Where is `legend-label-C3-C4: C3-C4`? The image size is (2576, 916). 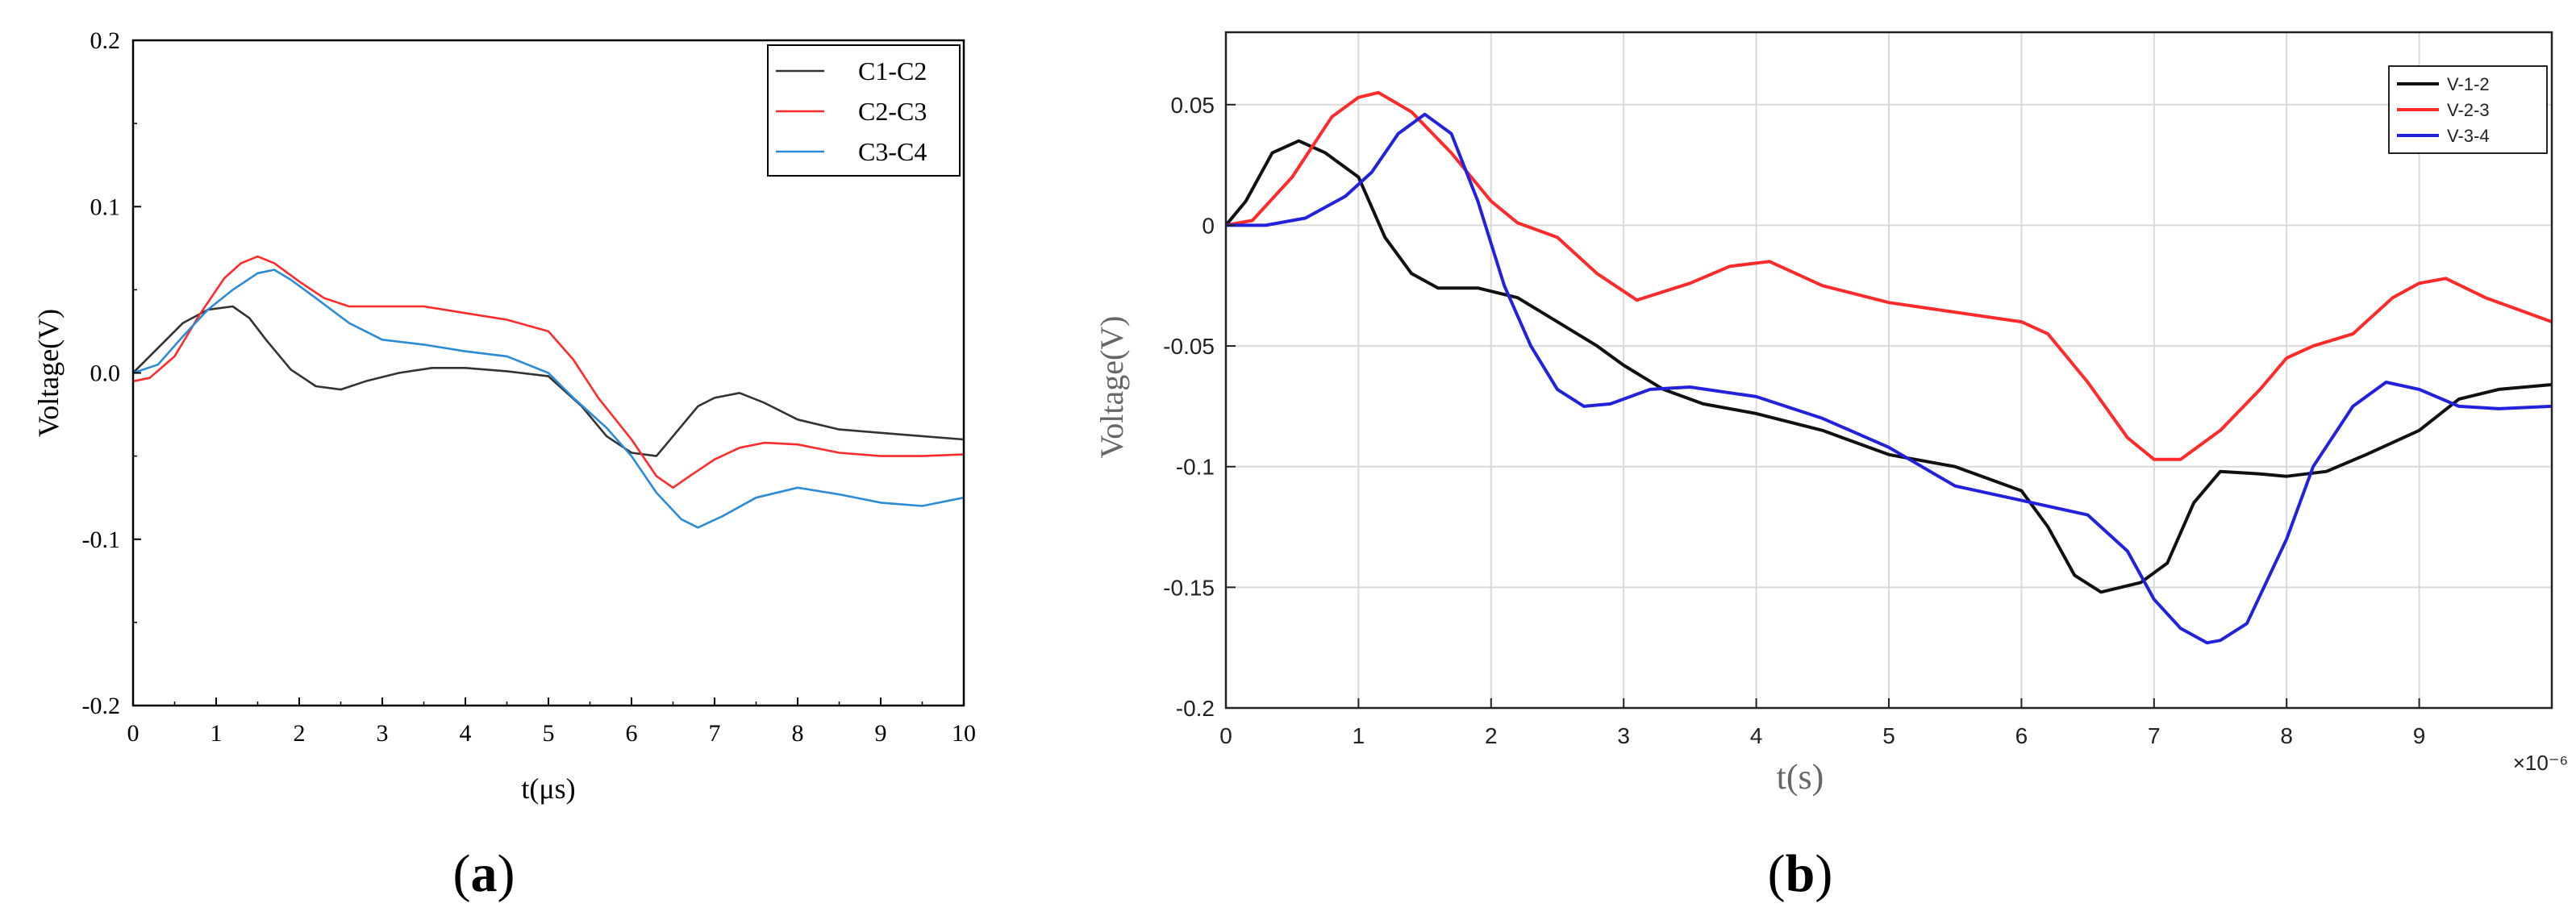 legend-label-C3-C4: C3-C4 is located at coordinates (892, 152).